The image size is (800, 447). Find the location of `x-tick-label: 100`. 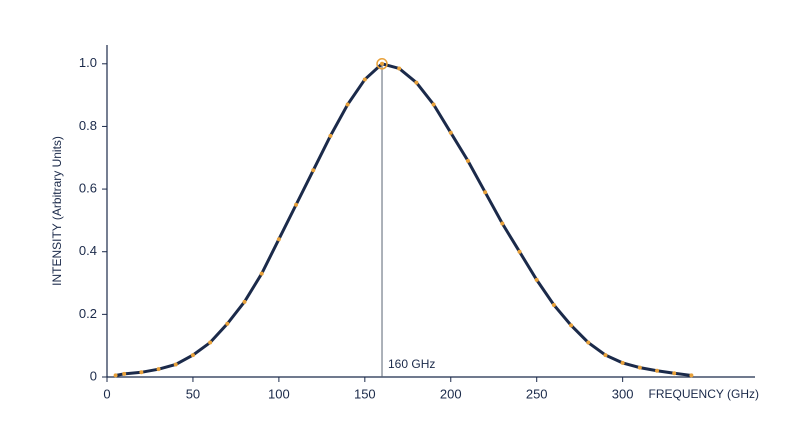

x-tick-label: 100 is located at coordinates (279, 393).